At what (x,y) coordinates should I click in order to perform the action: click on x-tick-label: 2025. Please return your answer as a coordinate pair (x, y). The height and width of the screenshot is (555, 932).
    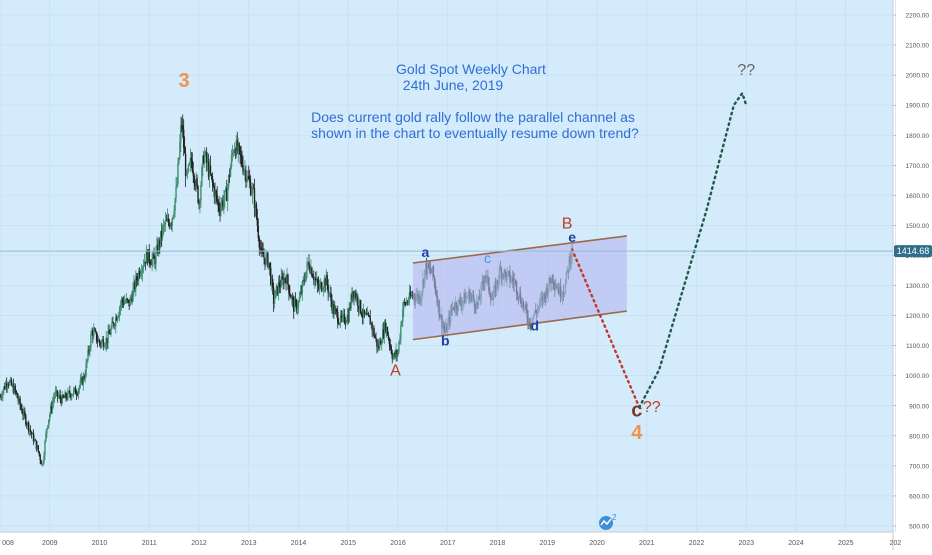
    Looking at the image, I should click on (846, 543).